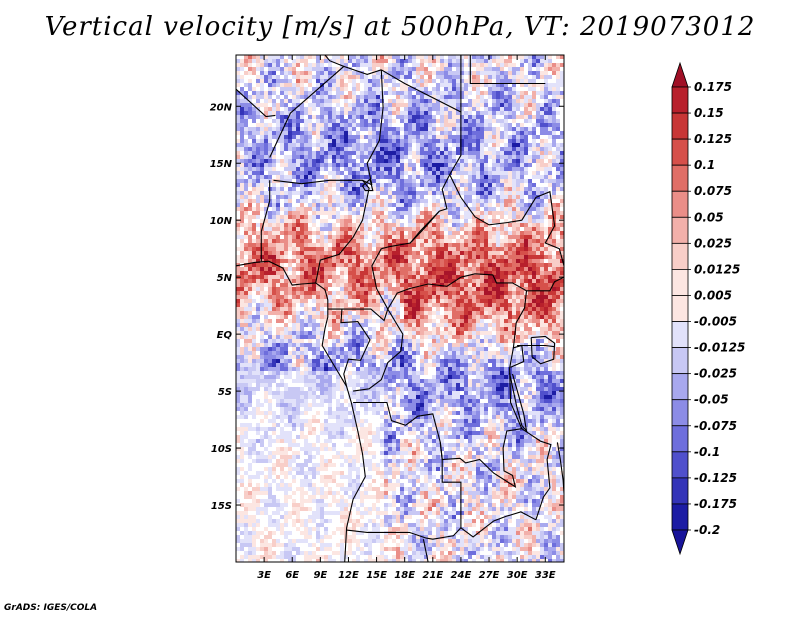  What do you see at coordinates (264, 575) in the screenshot?
I see `lon-tick-label: 3E` at bounding box center [264, 575].